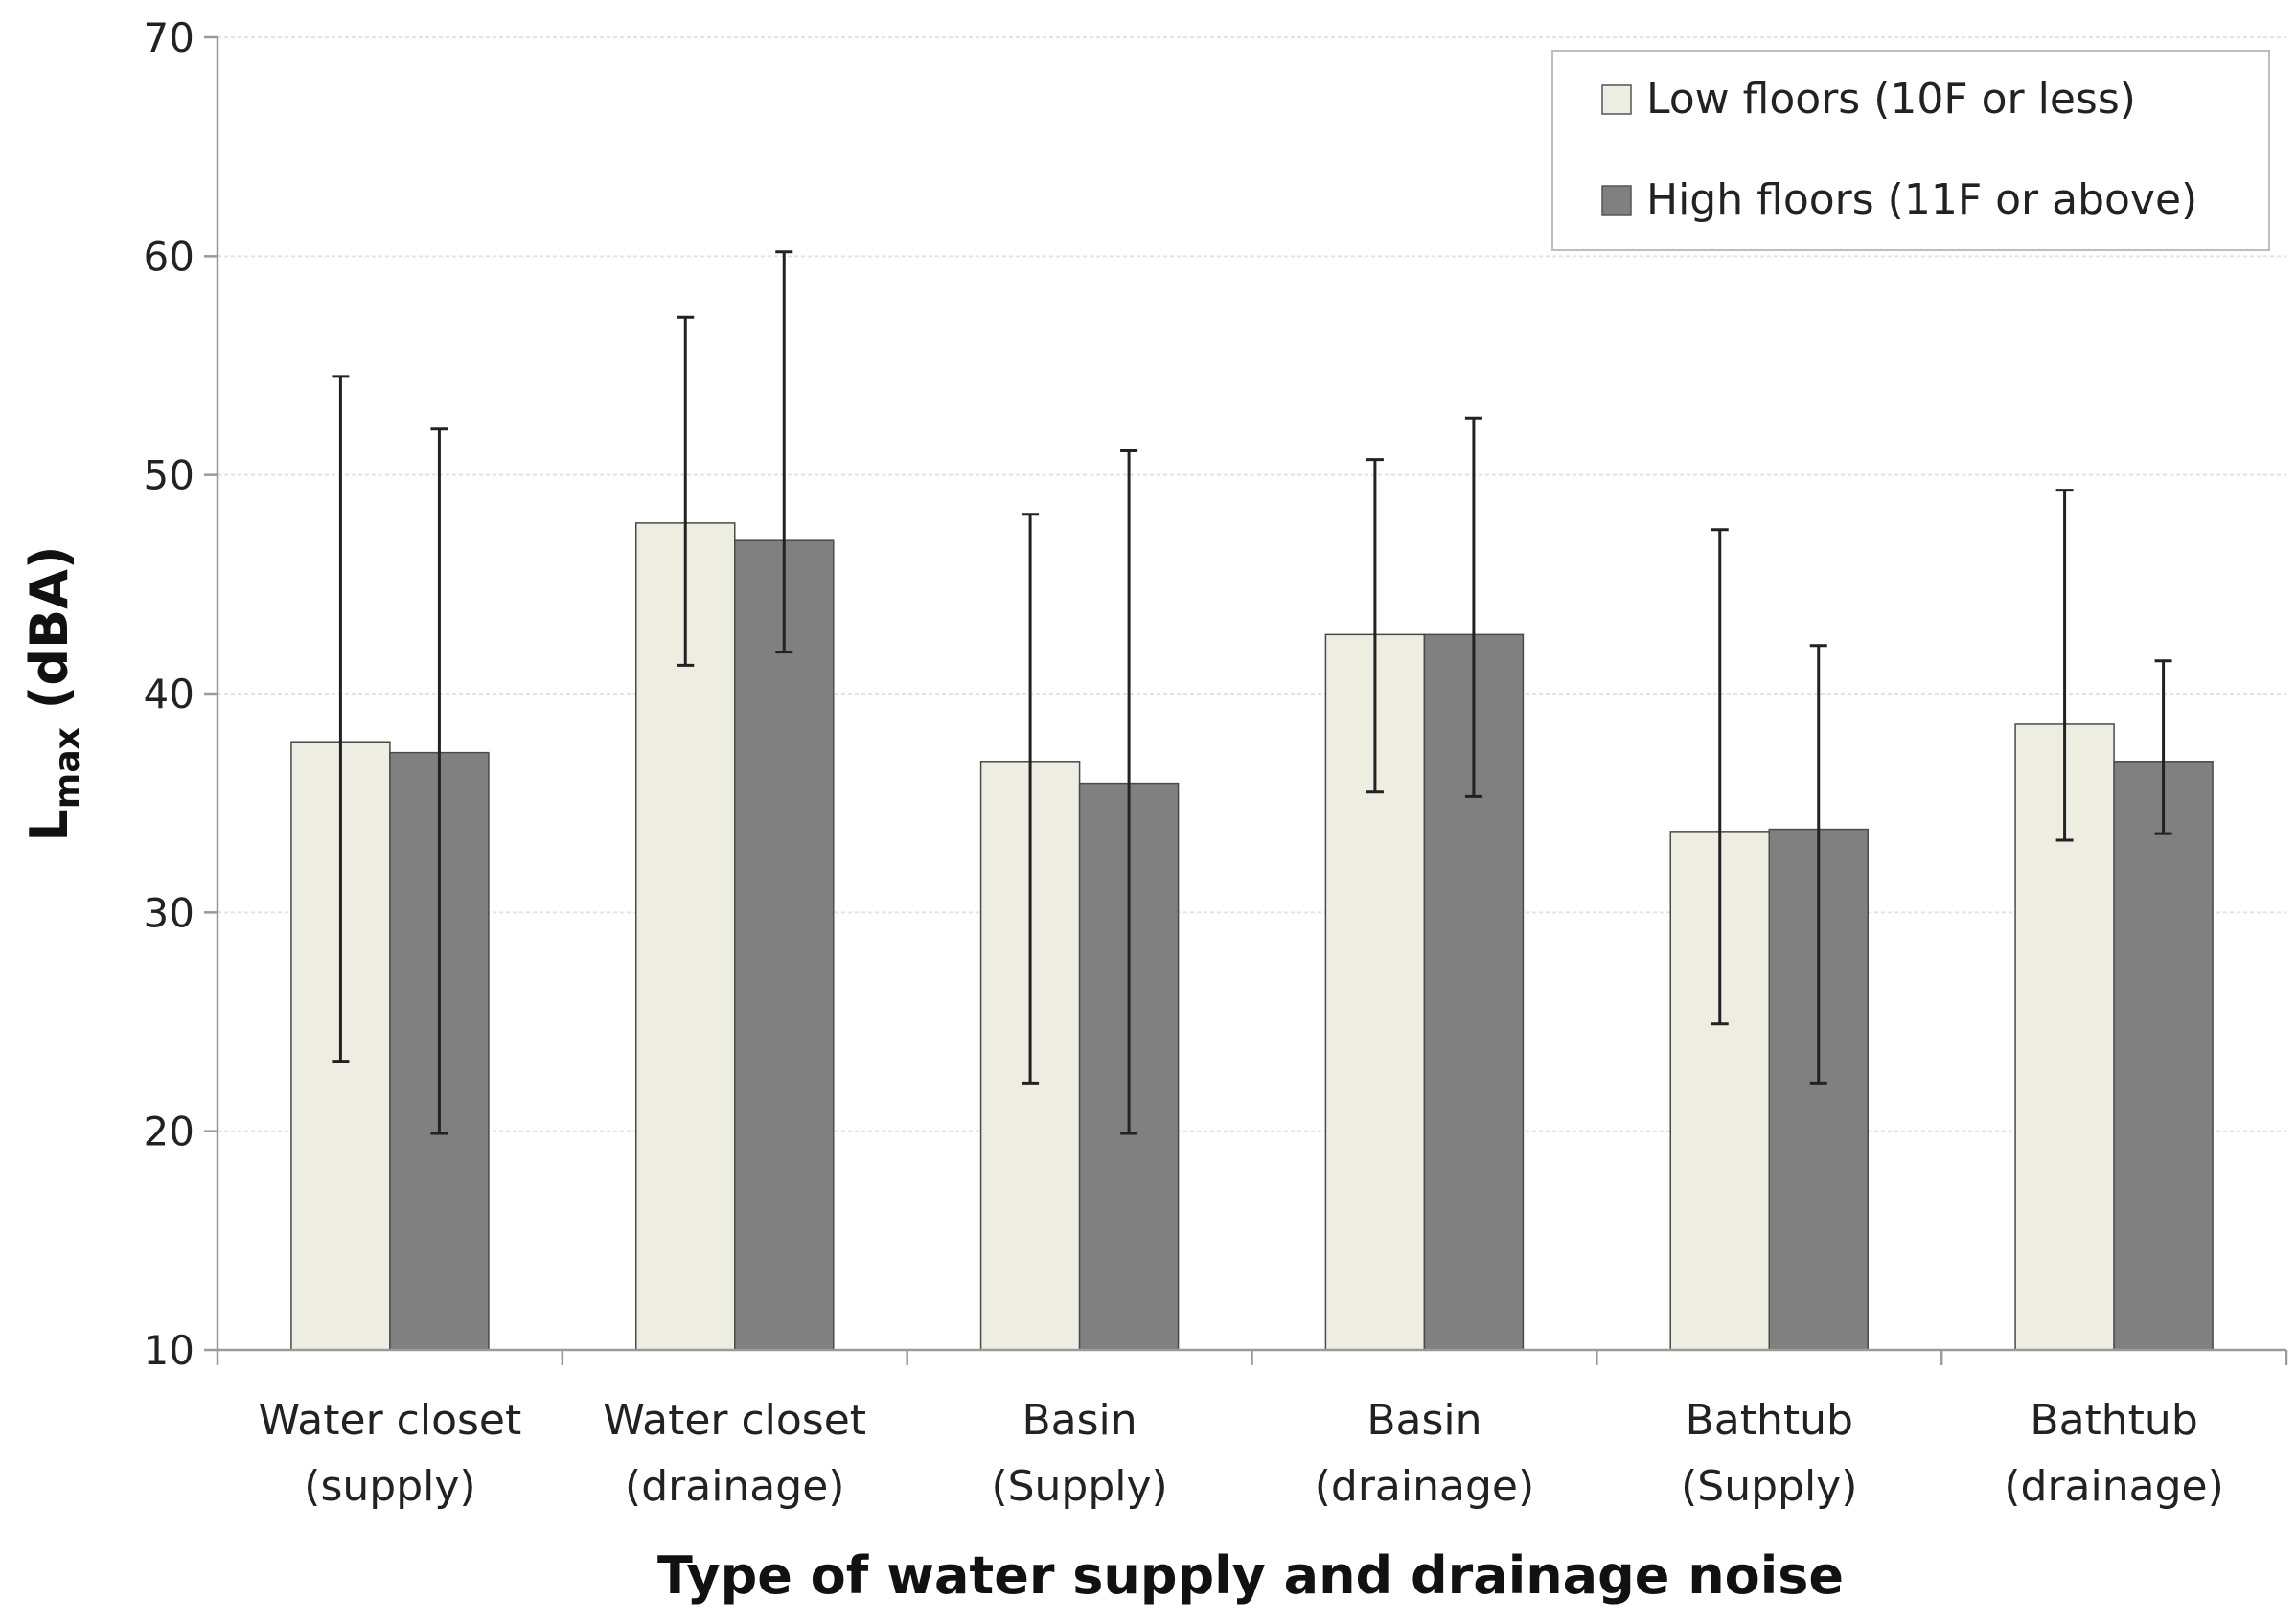 Image resolution: width=2296 pixels, height=1623 pixels. I want to click on category-label-1-line1: Water closet, so click(734, 1420).